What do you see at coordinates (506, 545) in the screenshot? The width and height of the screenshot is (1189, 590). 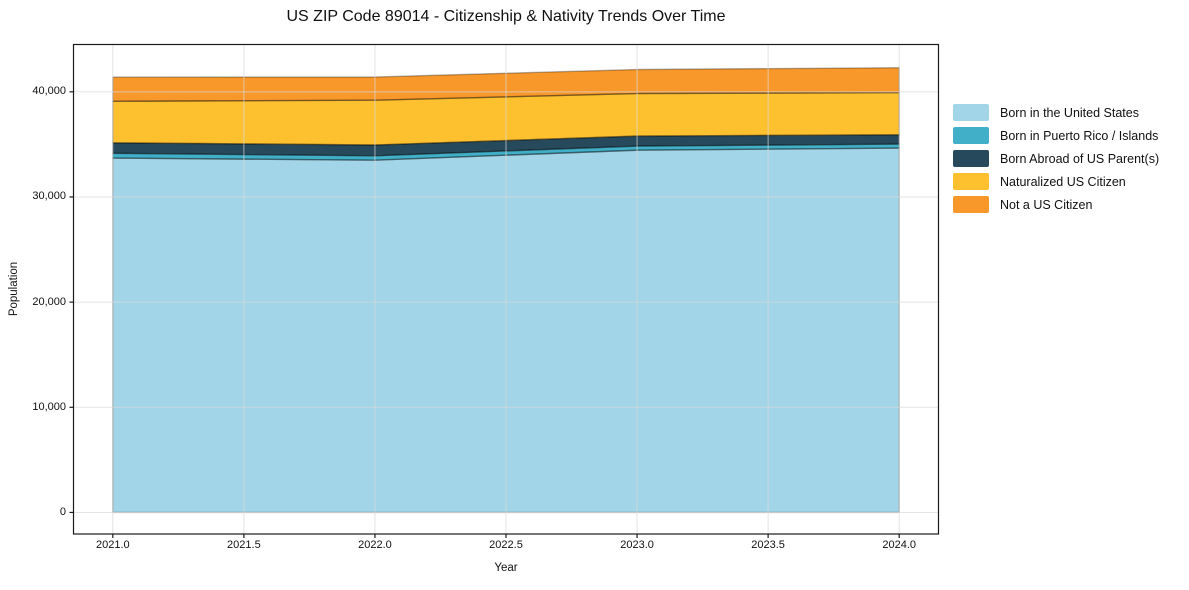 I see `x-tick-label-3: 2022.5` at bounding box center [506, 545].